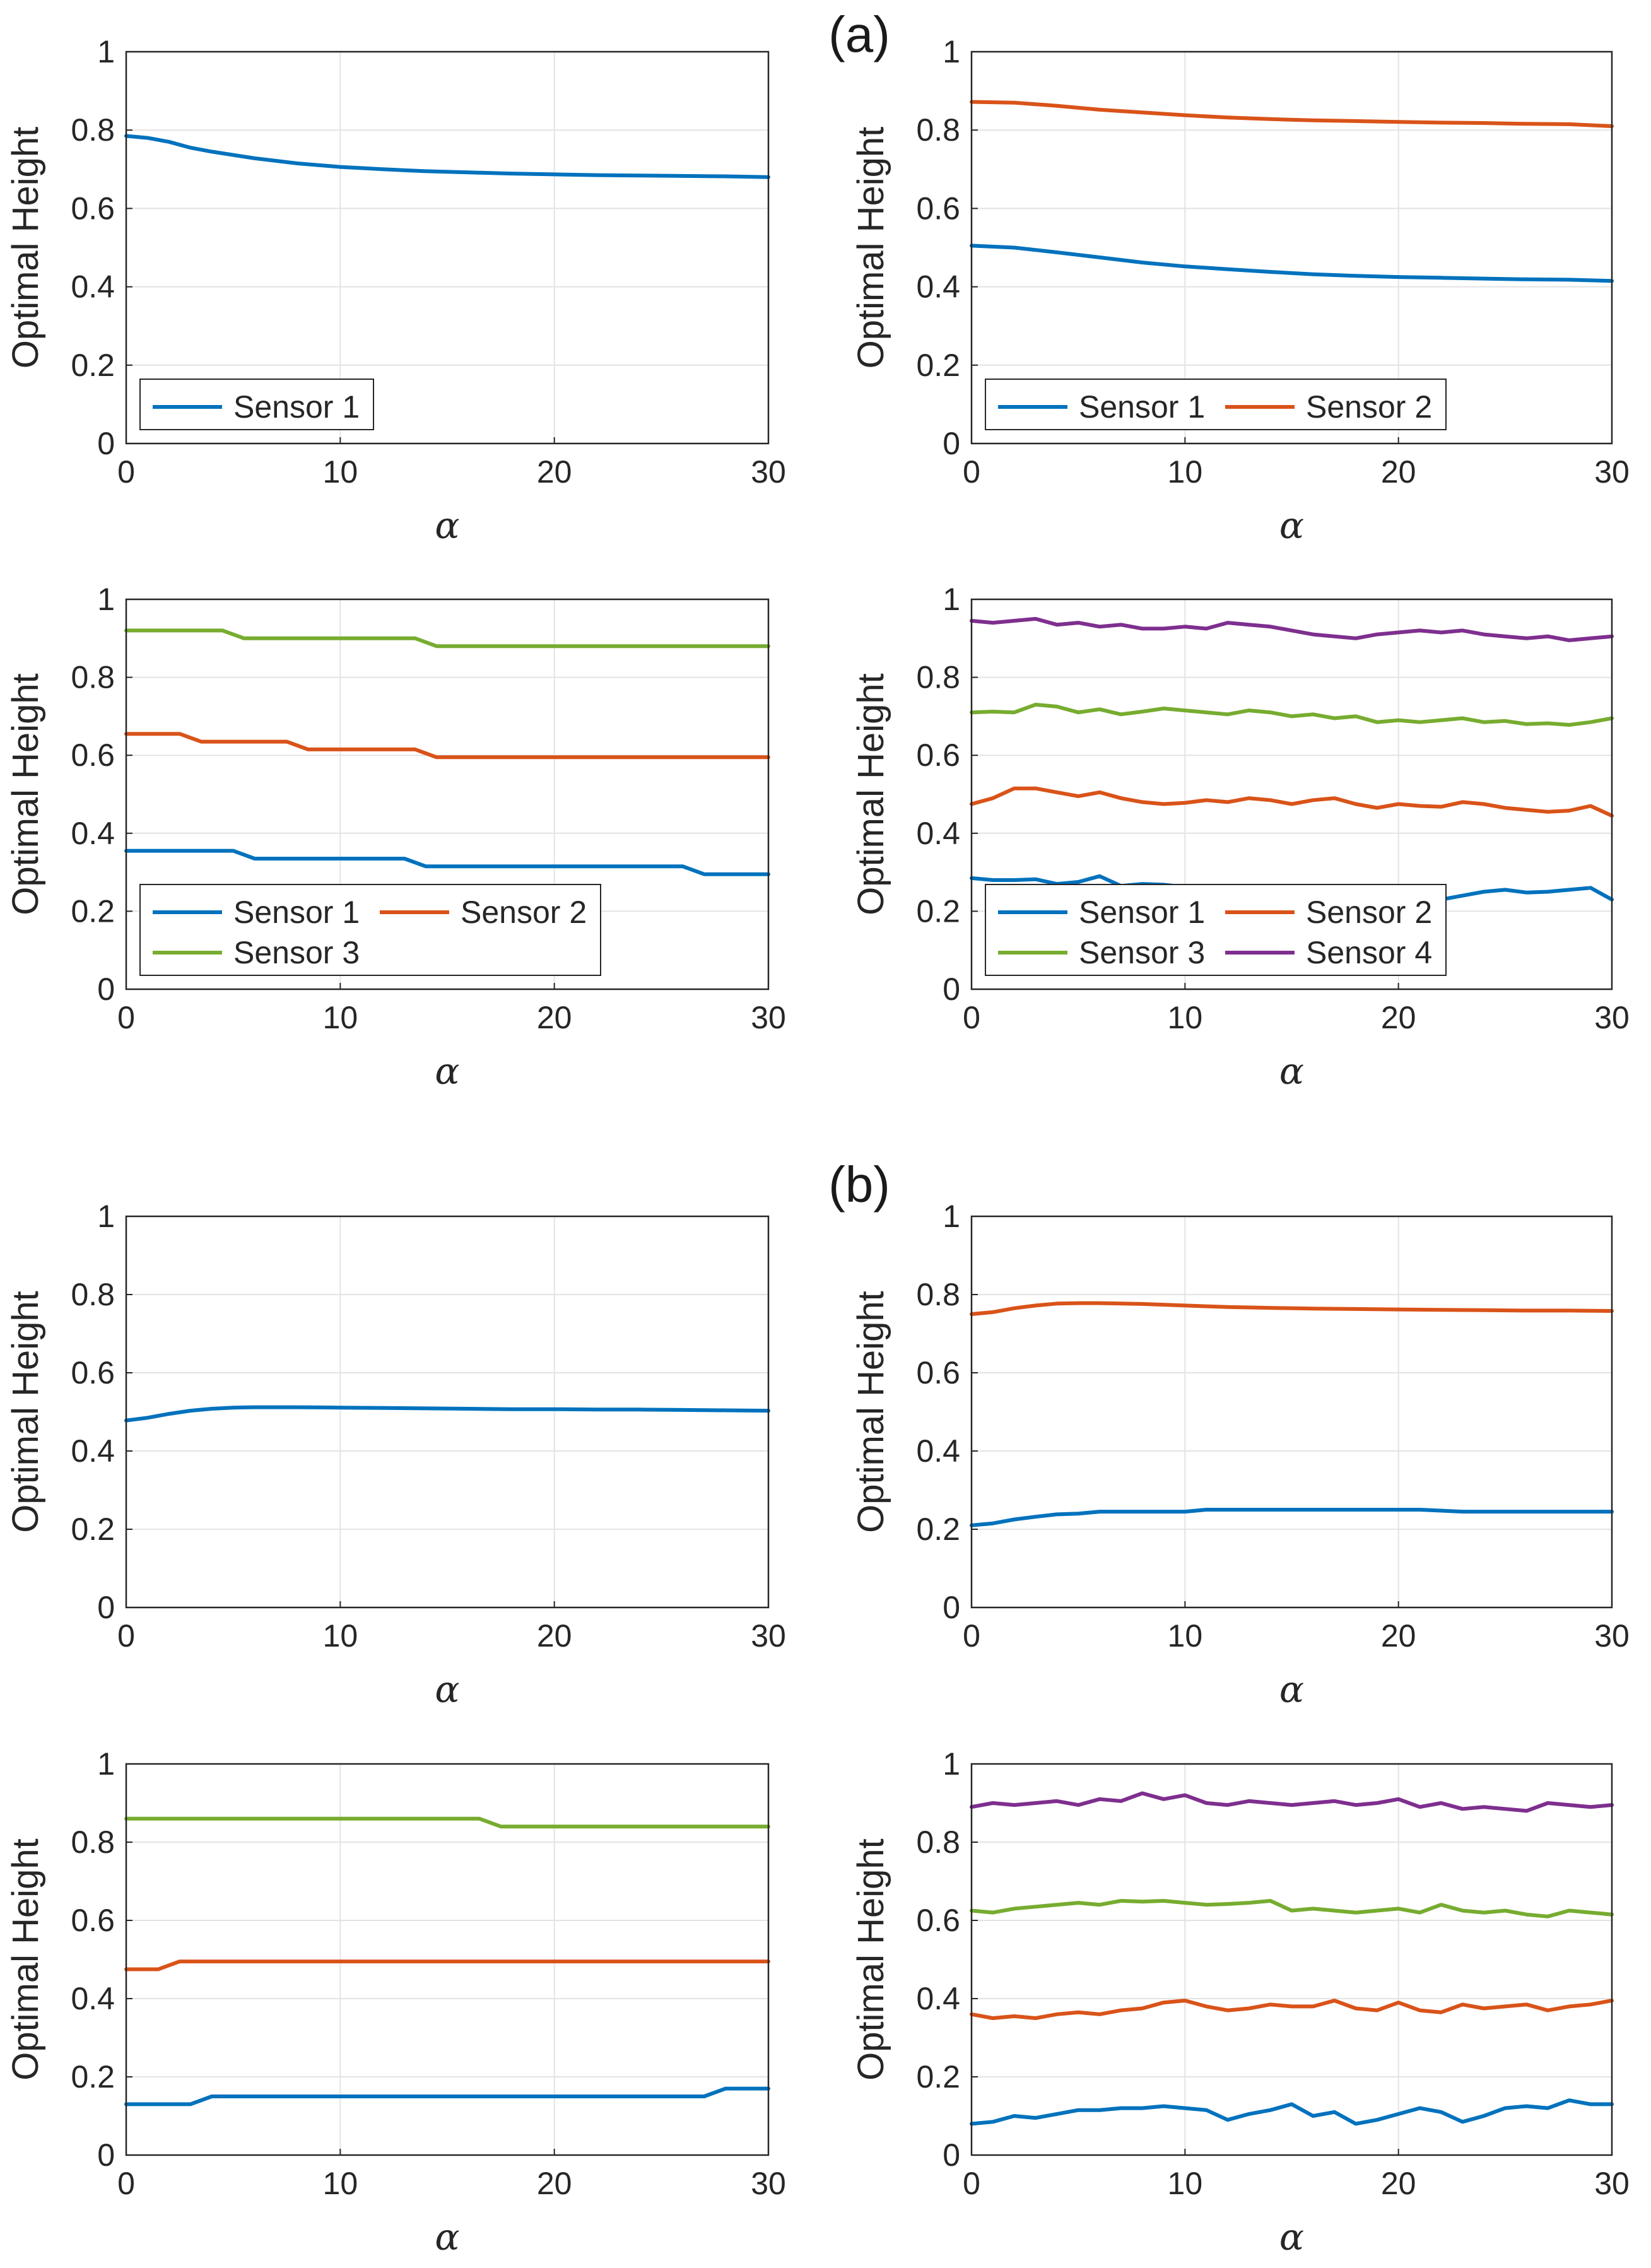 This screenshot has width=1651, height=2268. I want to click on panel-label-a: (a), so click(859, 34).